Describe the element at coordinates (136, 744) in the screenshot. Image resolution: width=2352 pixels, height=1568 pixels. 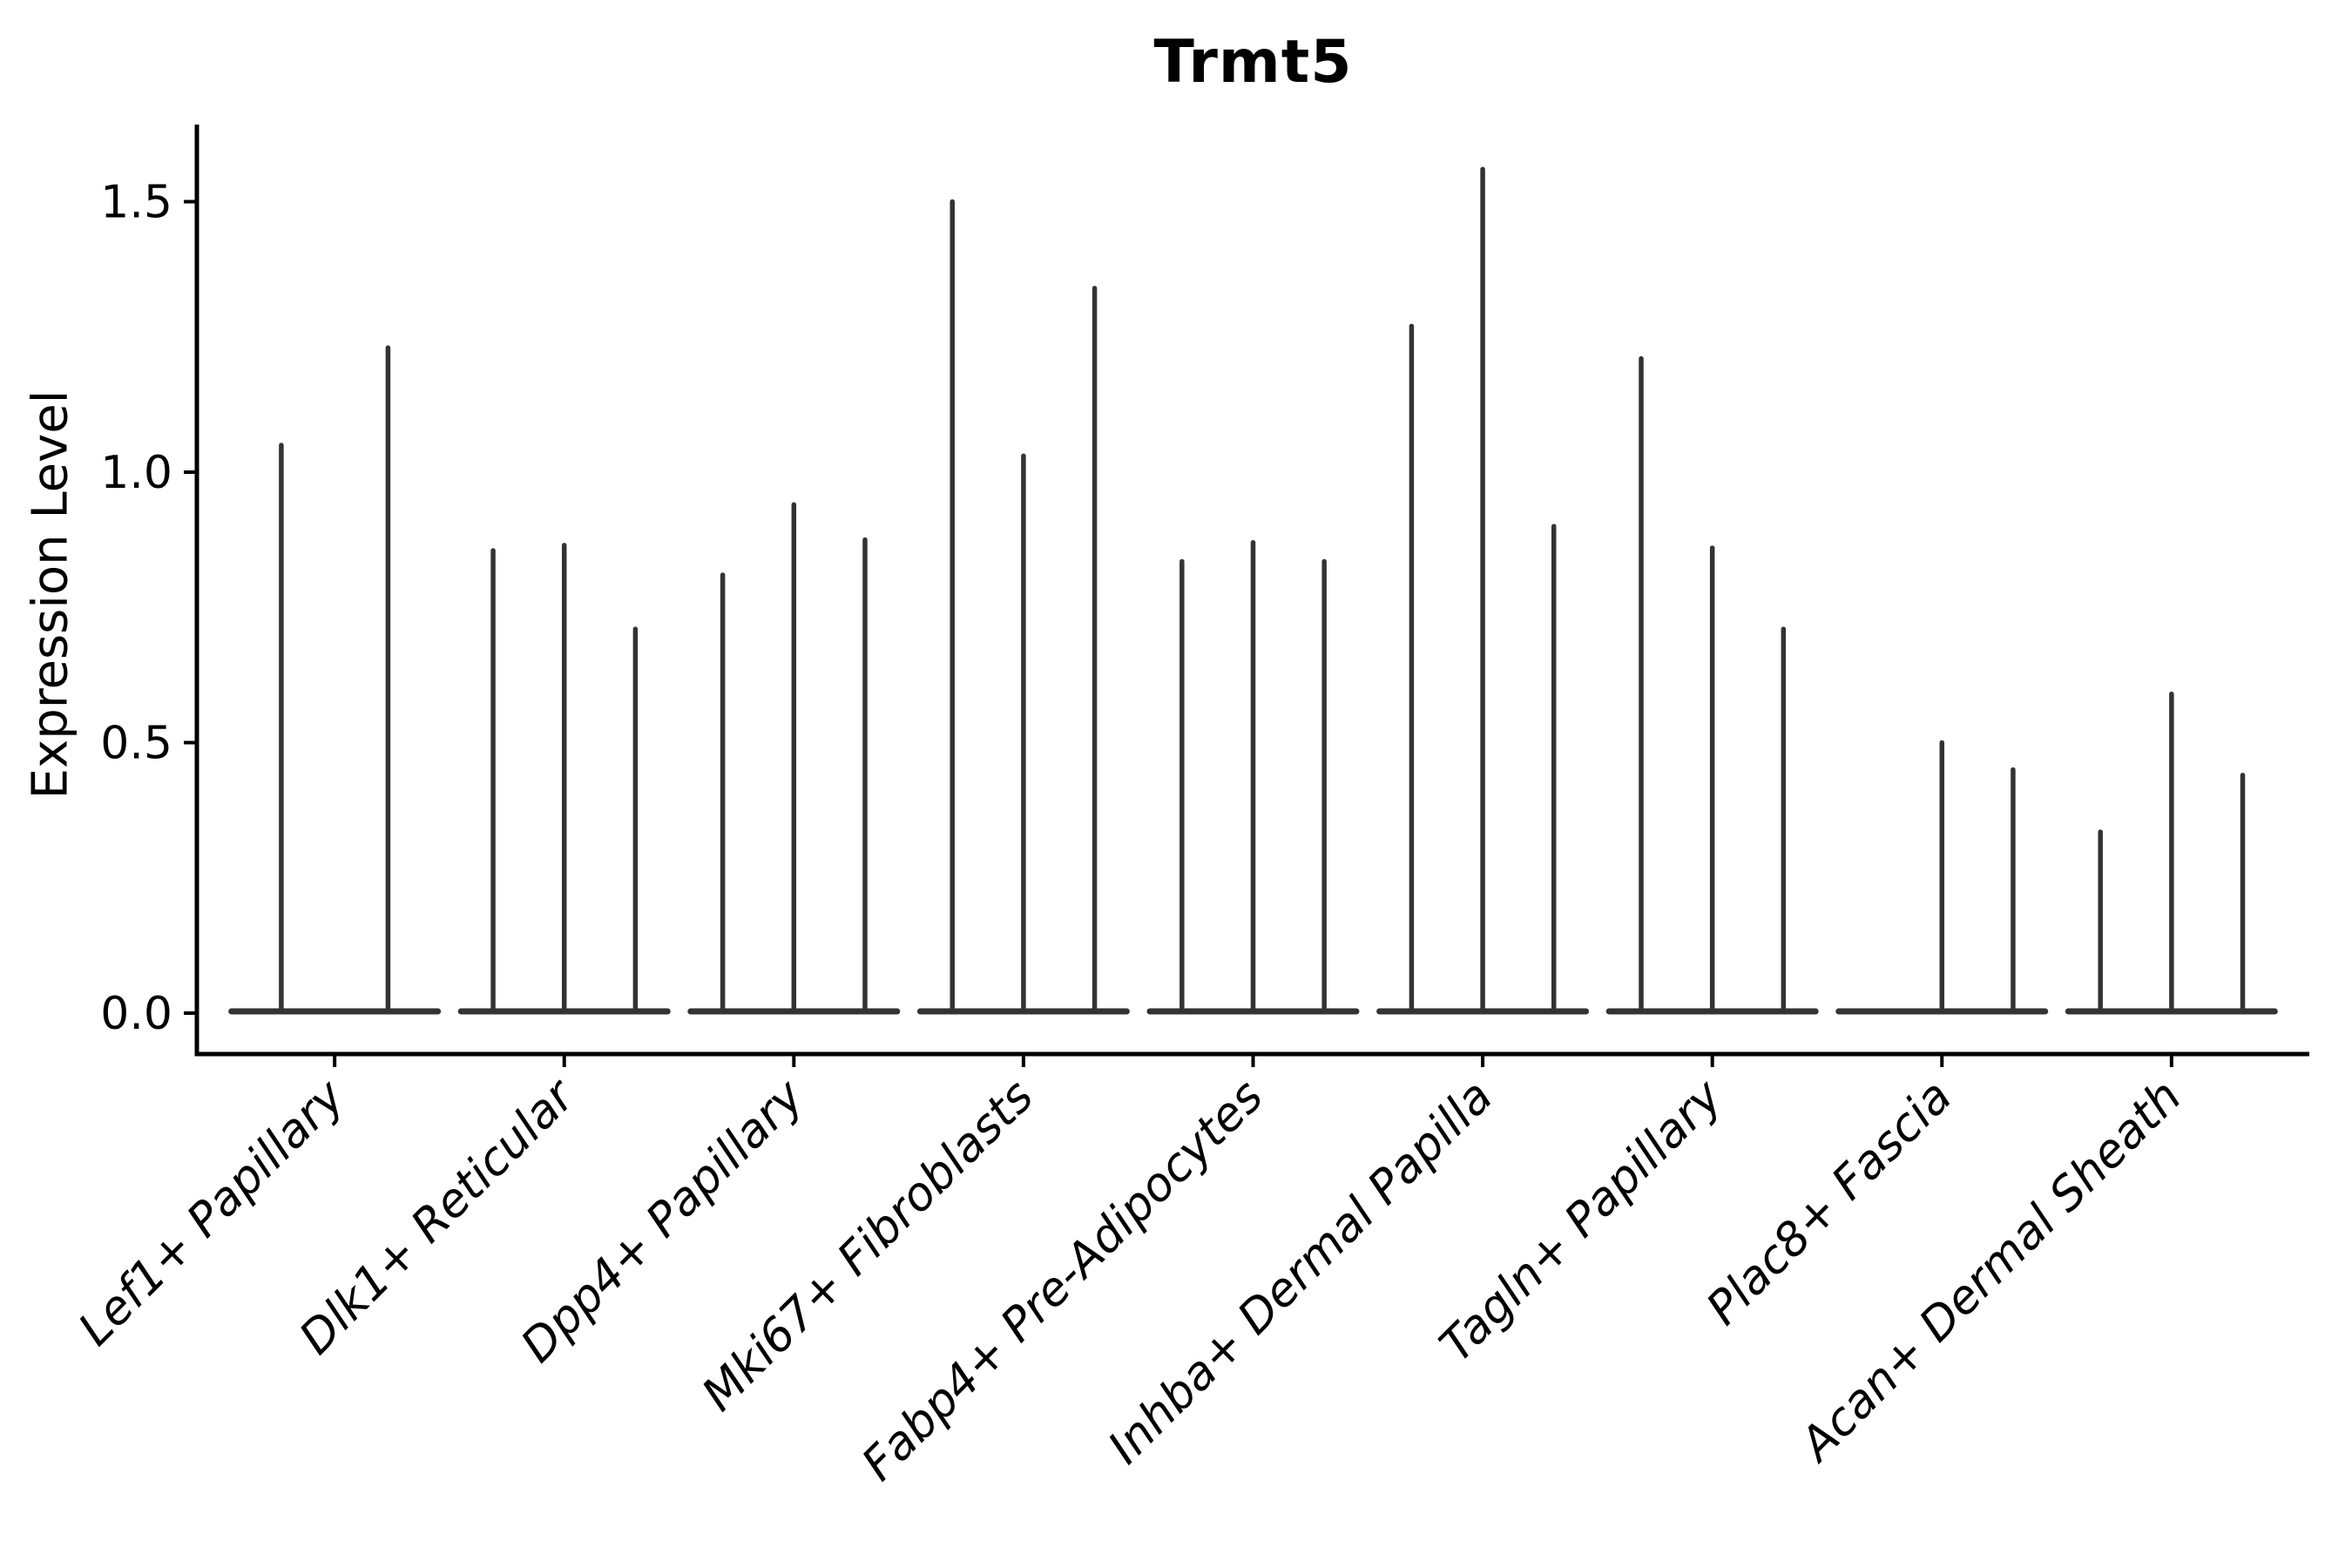
I see `y-tick-label: 0.5` at that location.